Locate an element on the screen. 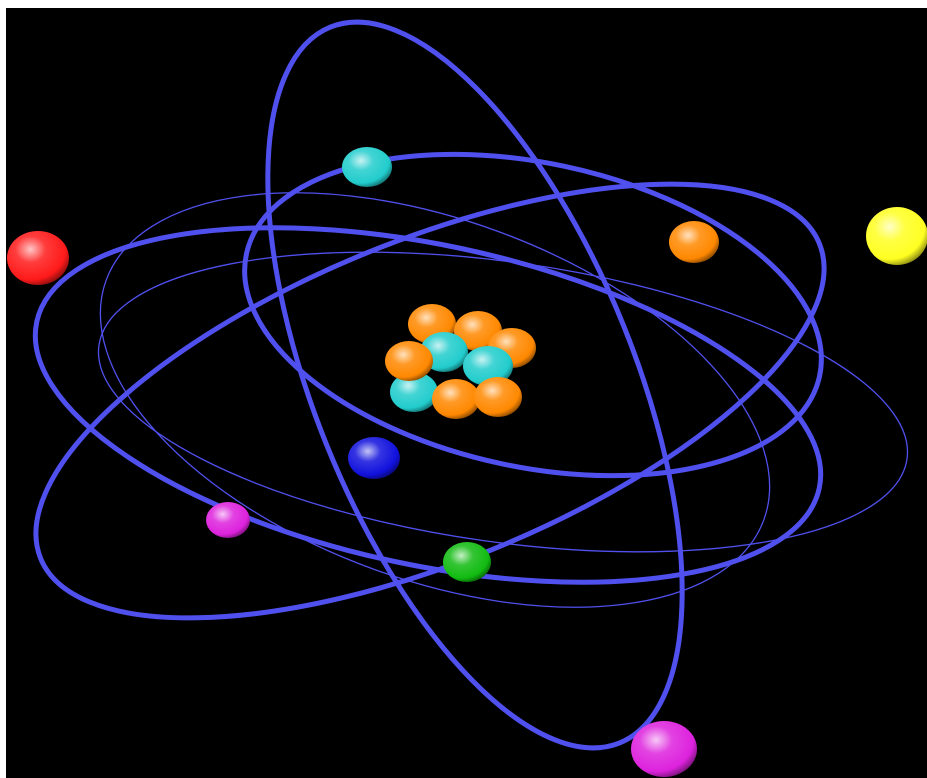 The image size is (927, 778). electron-red is located at coordinates (38, 258).